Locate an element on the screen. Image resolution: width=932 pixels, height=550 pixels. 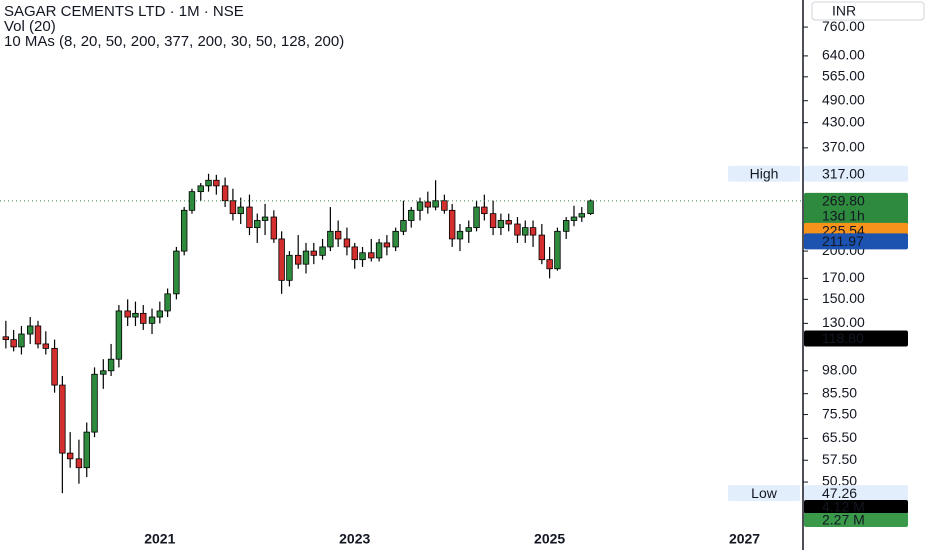
x-tick-label: 2025 is located at coordinates (549, 539).